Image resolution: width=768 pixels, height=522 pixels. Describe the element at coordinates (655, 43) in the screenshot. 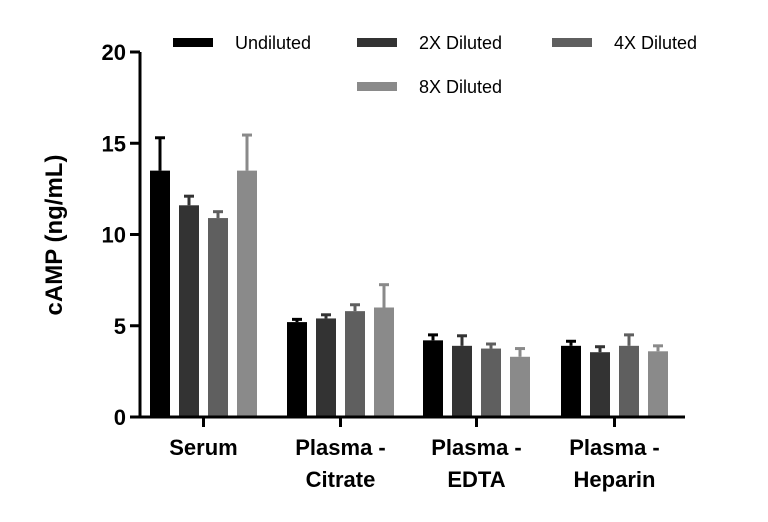

I see `legend-label: 4X Diluted` at that location.